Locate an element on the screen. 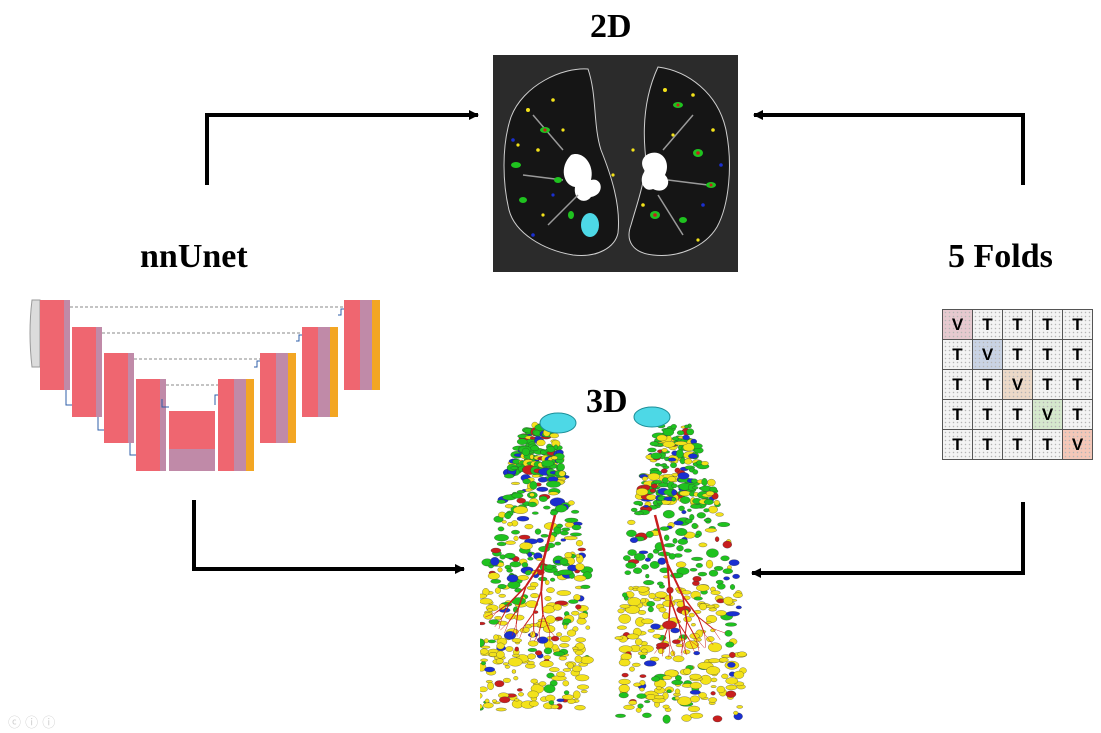 The width and height of the screenshot is (1101, 733). arrow-folds-to-2d is located at coordinates (889, 147).